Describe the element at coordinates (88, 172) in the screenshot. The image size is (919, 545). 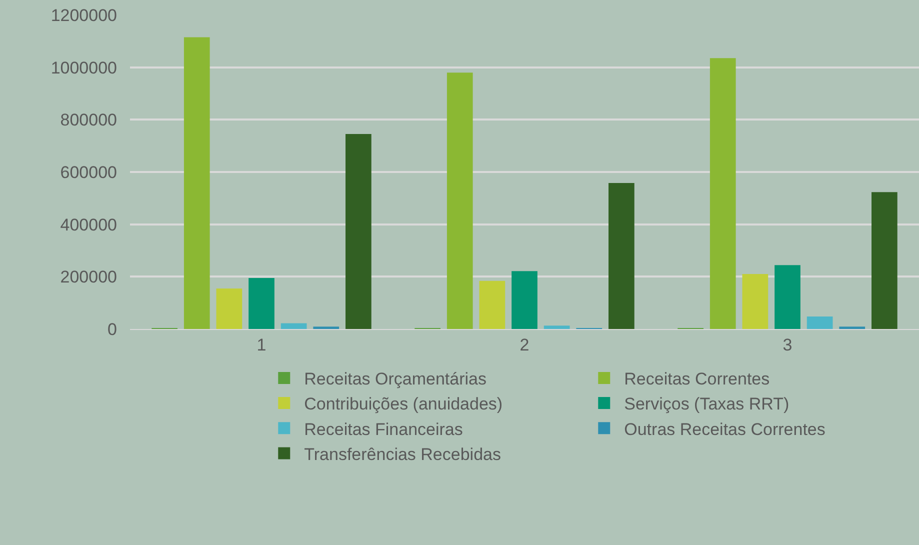
I see `y-tick-label: 600000` at that location.